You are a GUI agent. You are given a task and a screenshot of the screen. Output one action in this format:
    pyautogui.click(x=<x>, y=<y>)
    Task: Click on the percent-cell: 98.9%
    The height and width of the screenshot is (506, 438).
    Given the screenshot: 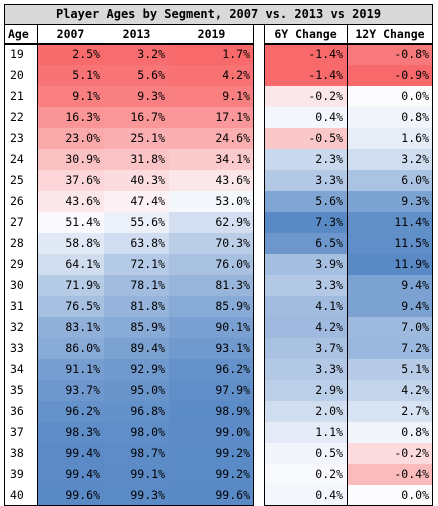 What is the action you would take?
    pyautogui.click(x=211, y=411)
    